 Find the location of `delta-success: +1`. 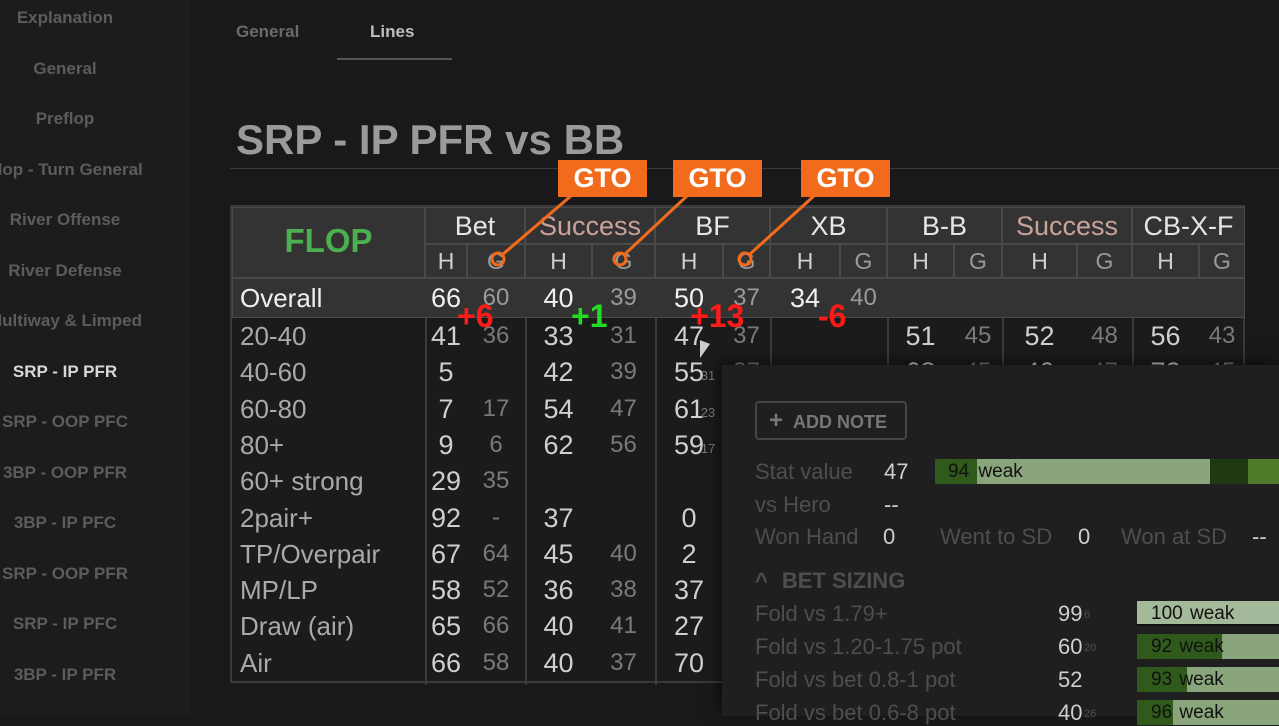

delta-success: +1 is located at coordinates (589, 316).